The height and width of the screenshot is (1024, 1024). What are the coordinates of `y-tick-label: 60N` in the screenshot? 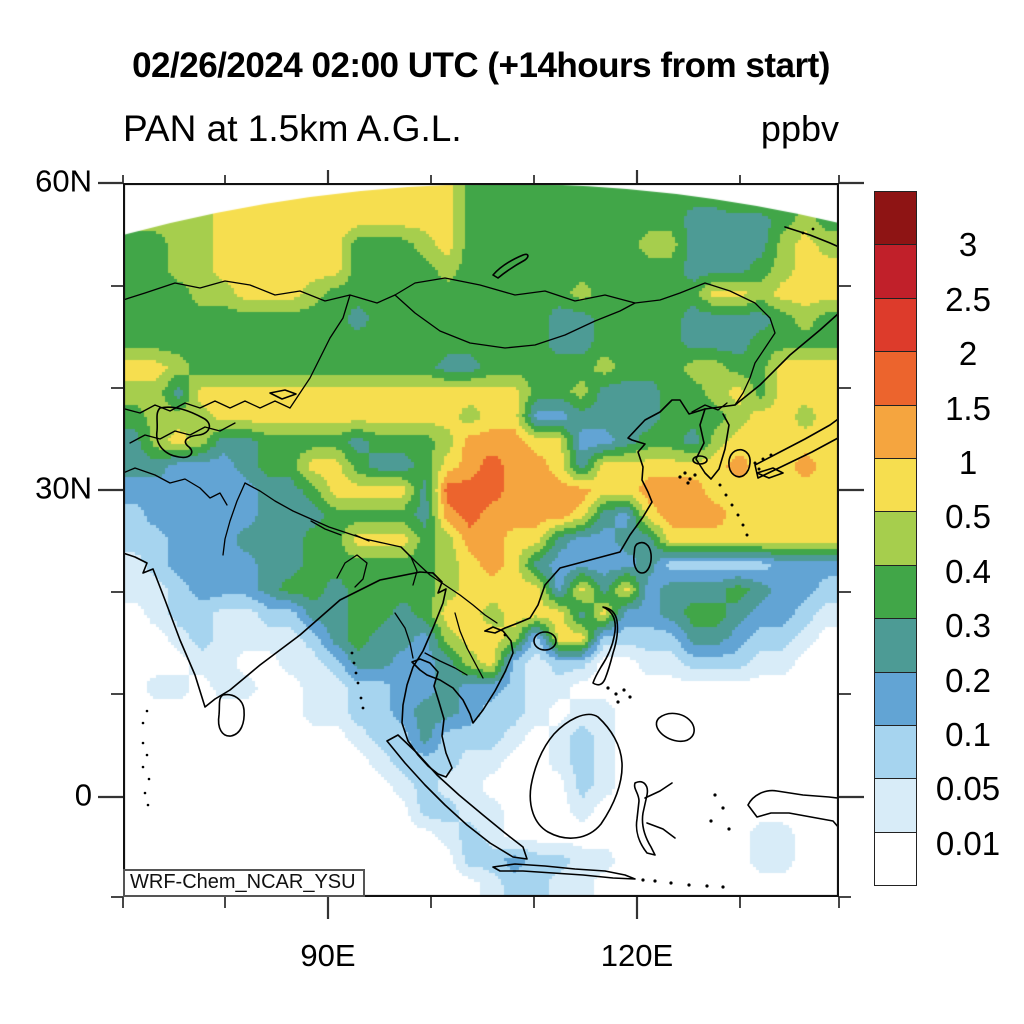 It's located at (63, 181).